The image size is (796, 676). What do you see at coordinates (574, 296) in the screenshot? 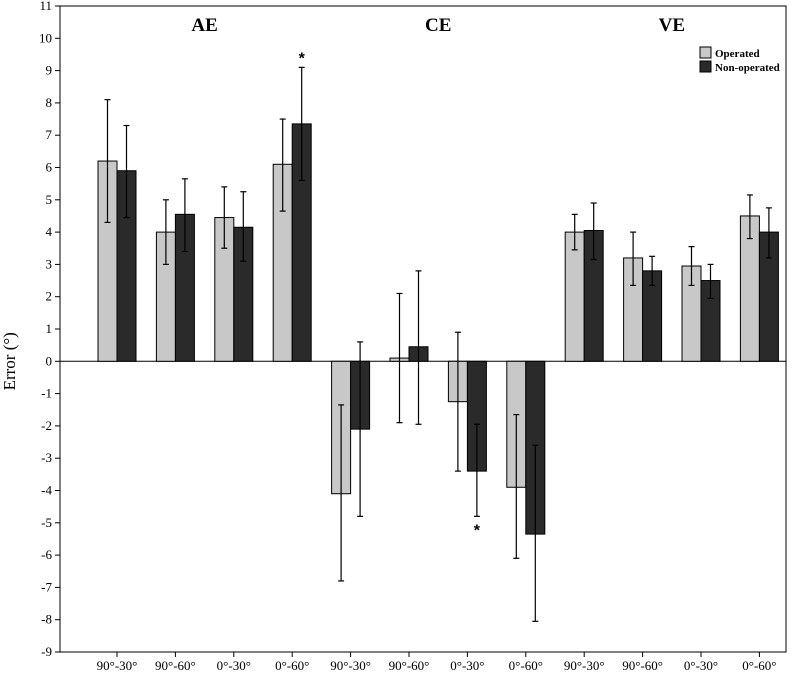
I see `bar-operated` at bounding box center [574, 296].